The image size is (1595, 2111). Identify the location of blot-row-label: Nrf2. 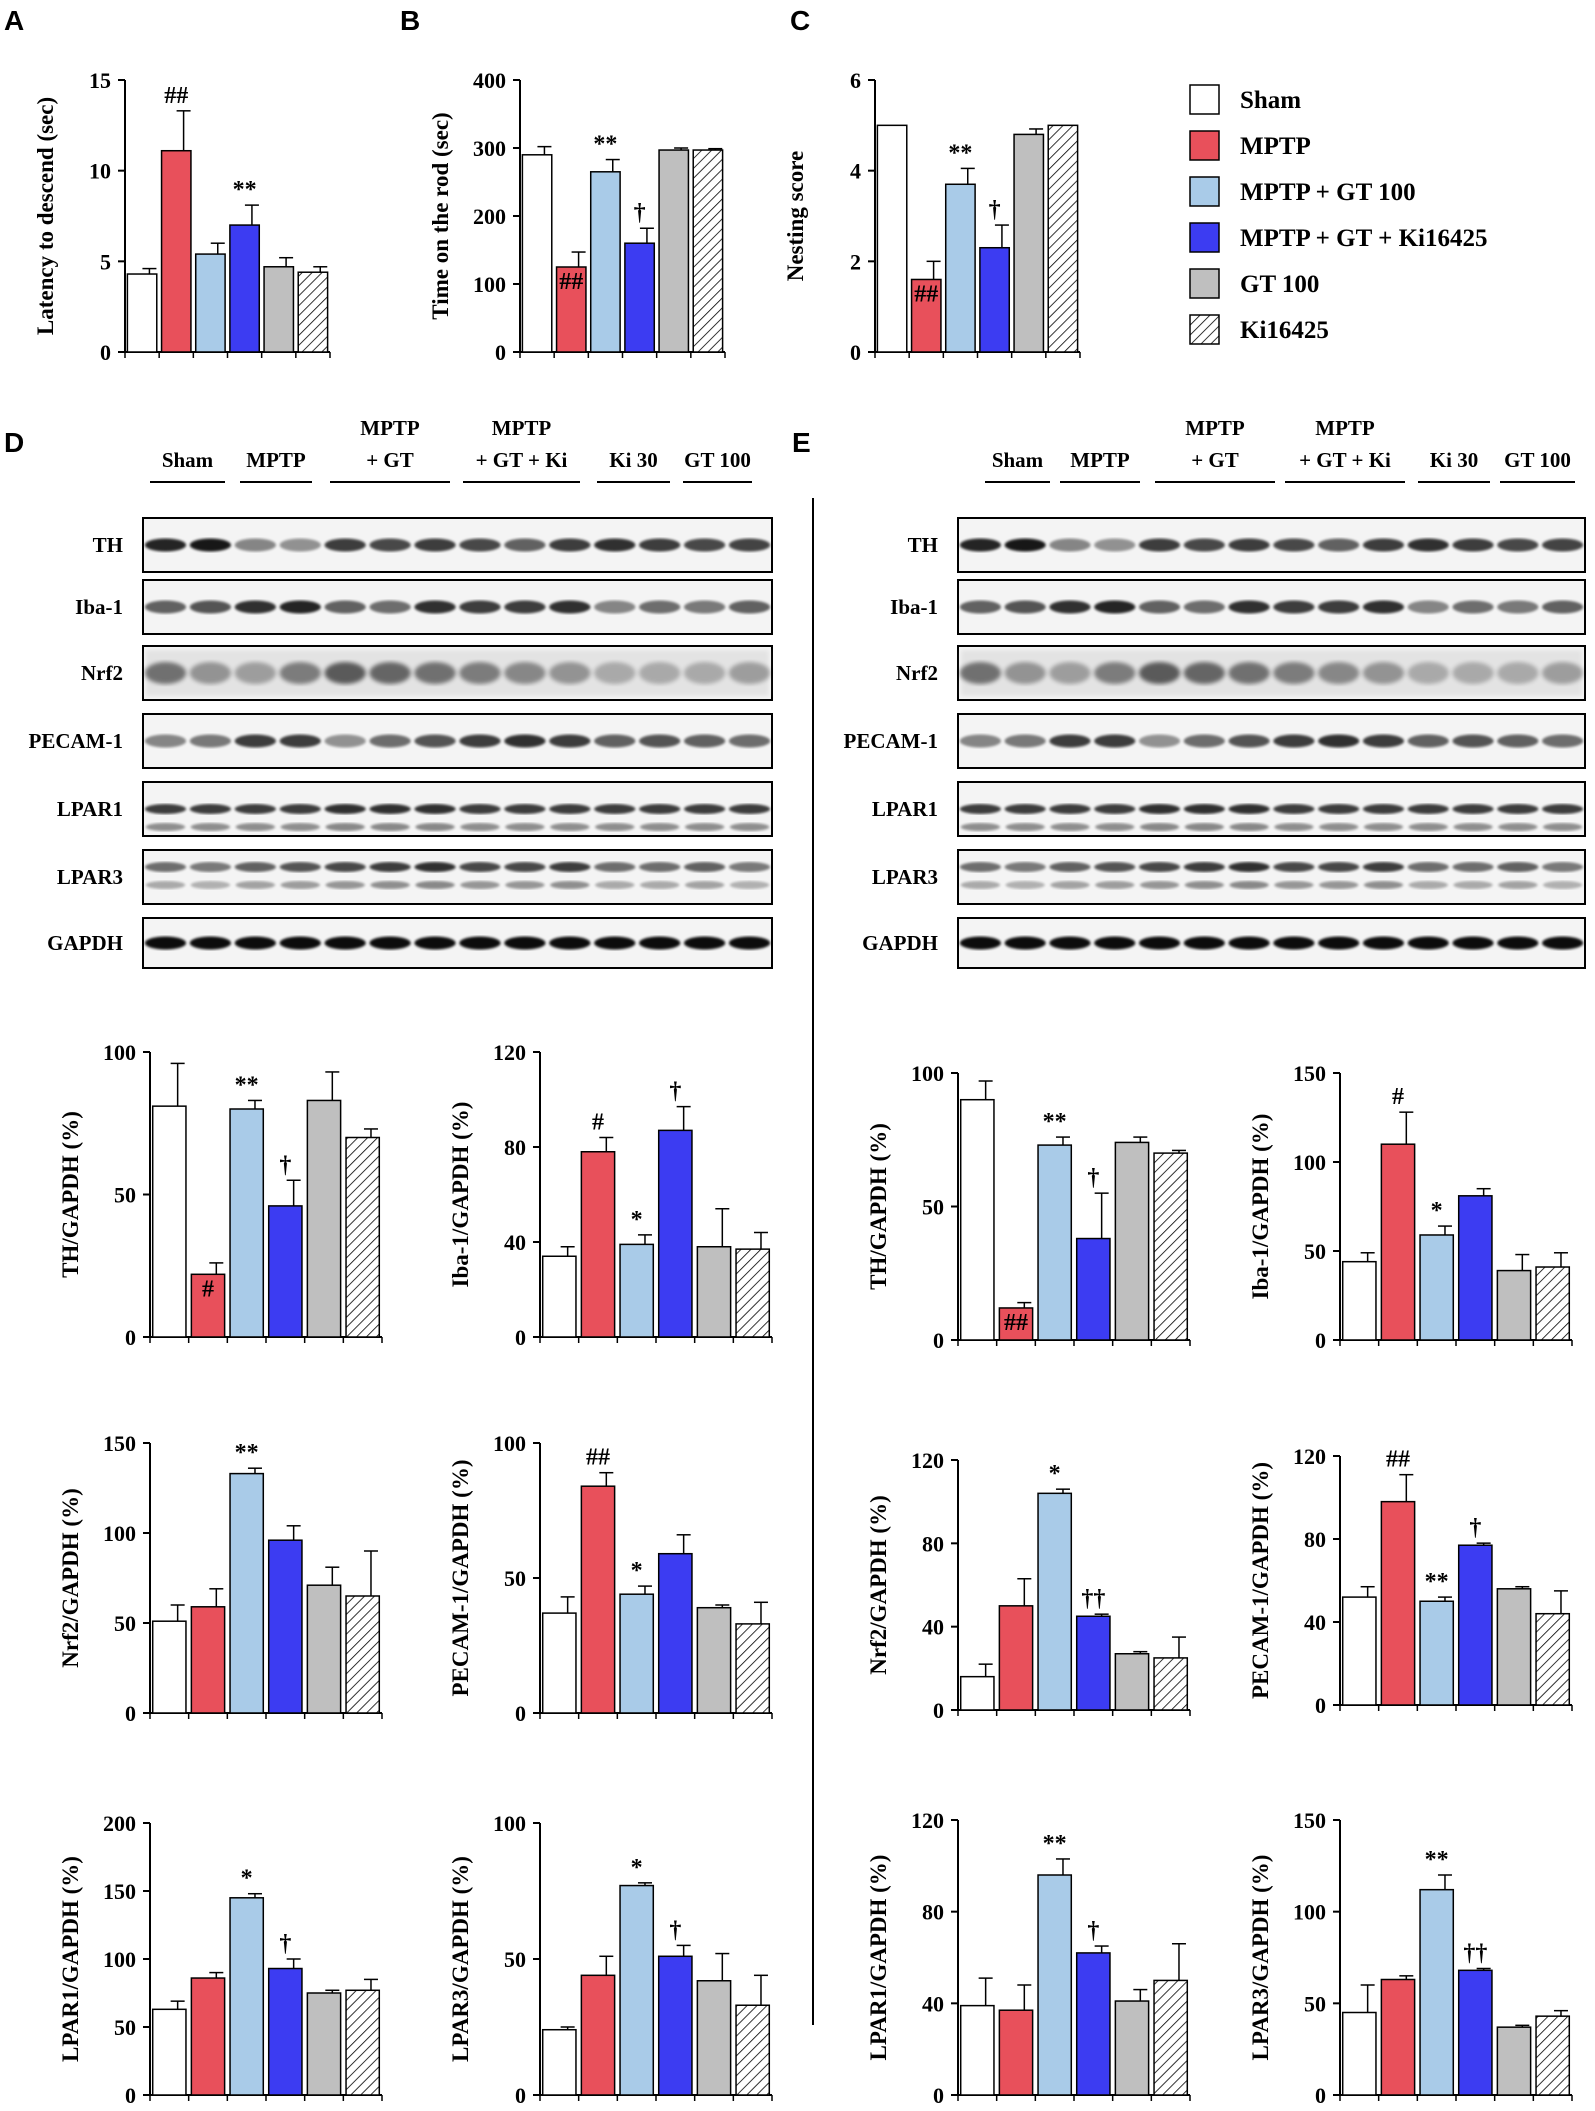
(102, 673).